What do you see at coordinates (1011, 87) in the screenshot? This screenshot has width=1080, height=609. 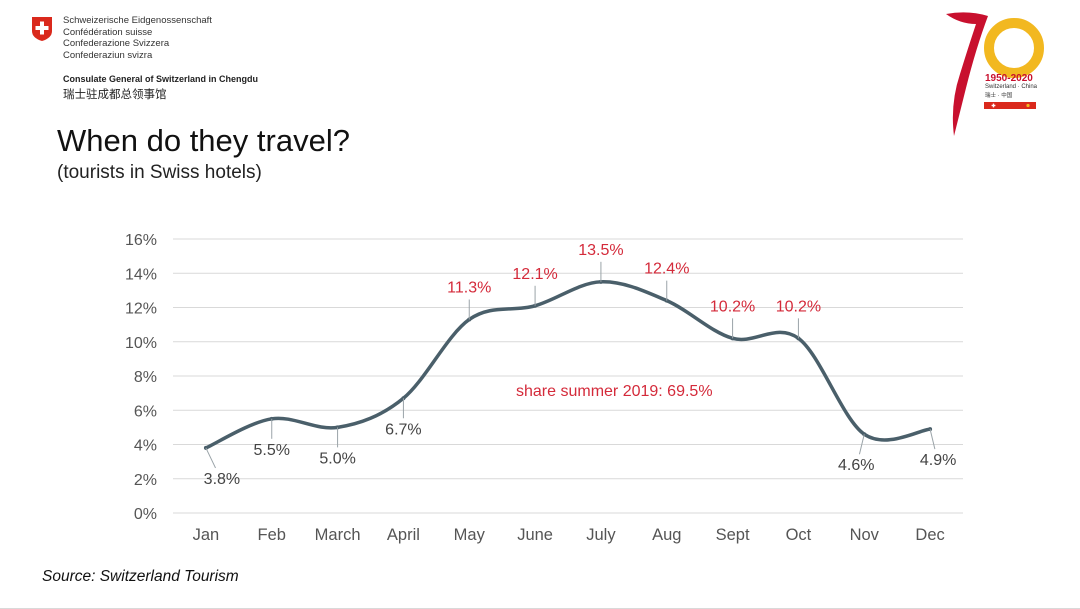 I see `anniversary-subtitle: Switzerland · China` at bounding box center [1011, 87].